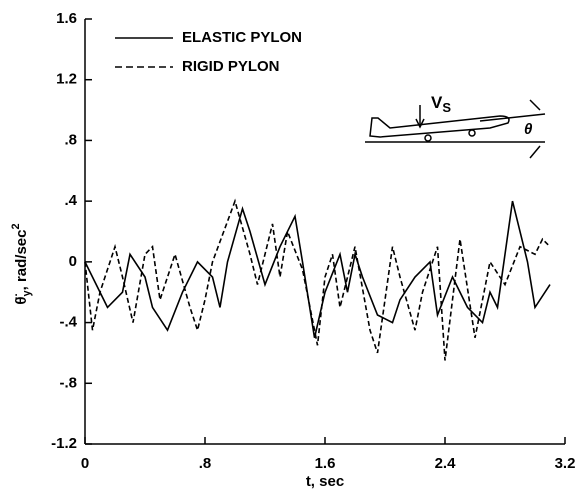  I want to click on inset-angle: θ, so click(528, 129).